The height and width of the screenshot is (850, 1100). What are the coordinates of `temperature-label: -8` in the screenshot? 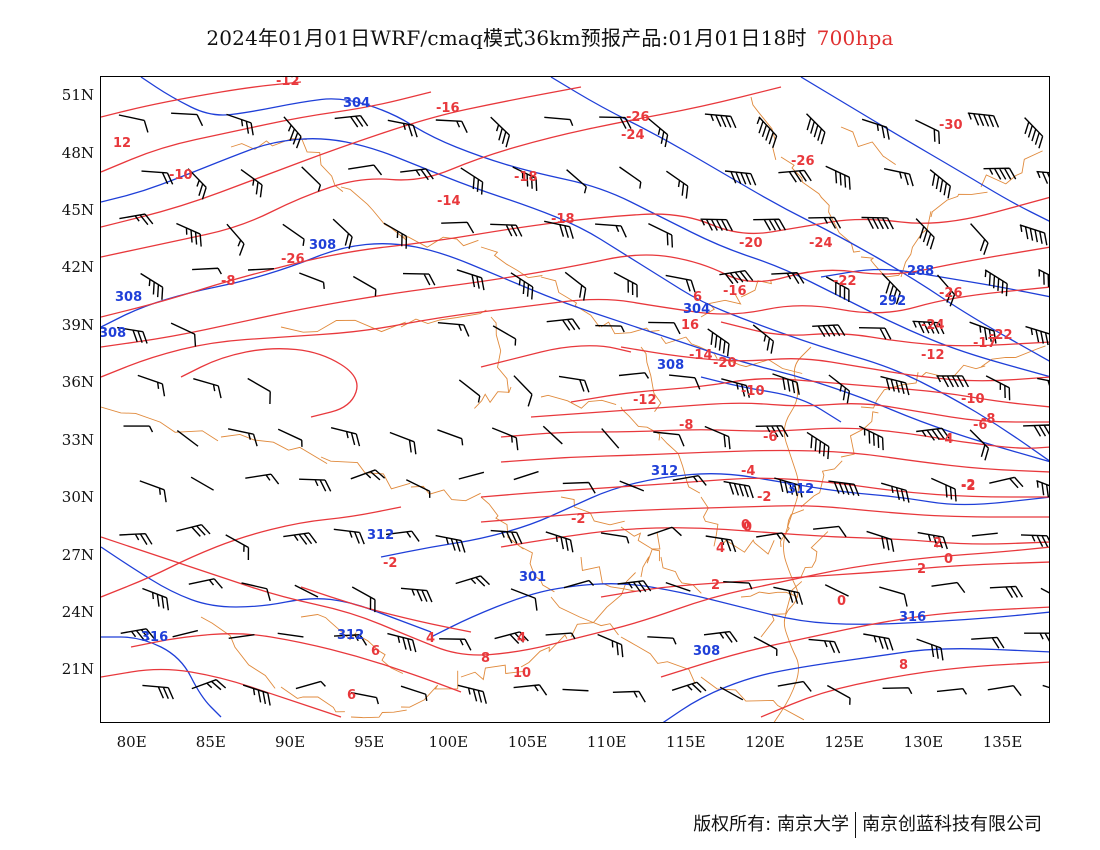 It's located at (988, 419).